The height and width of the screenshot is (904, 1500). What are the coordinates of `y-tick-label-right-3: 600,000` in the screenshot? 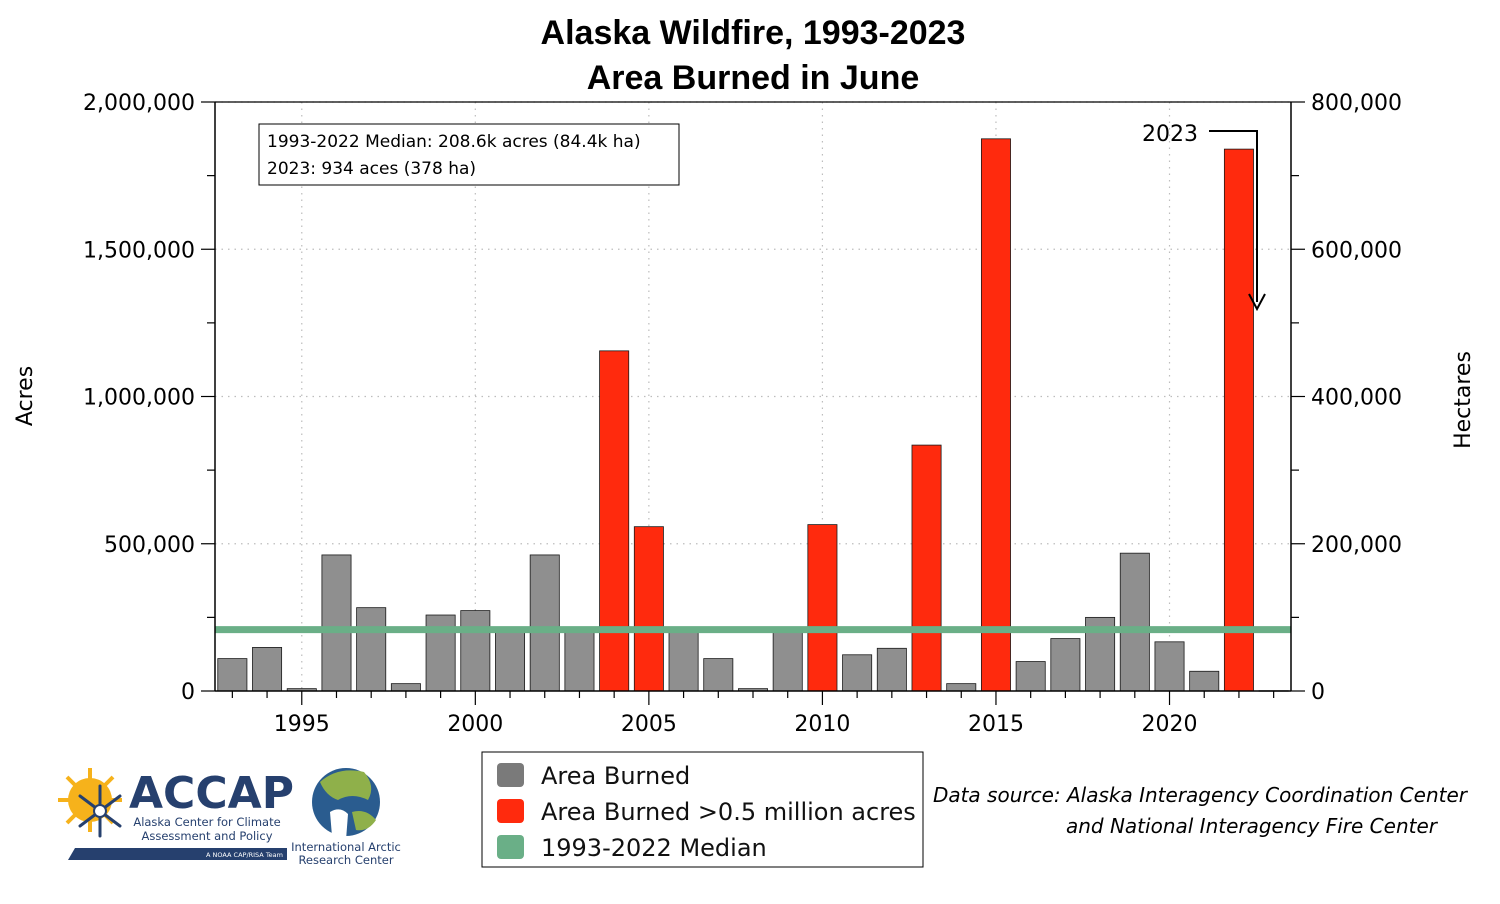 It's located at (1356, 250).